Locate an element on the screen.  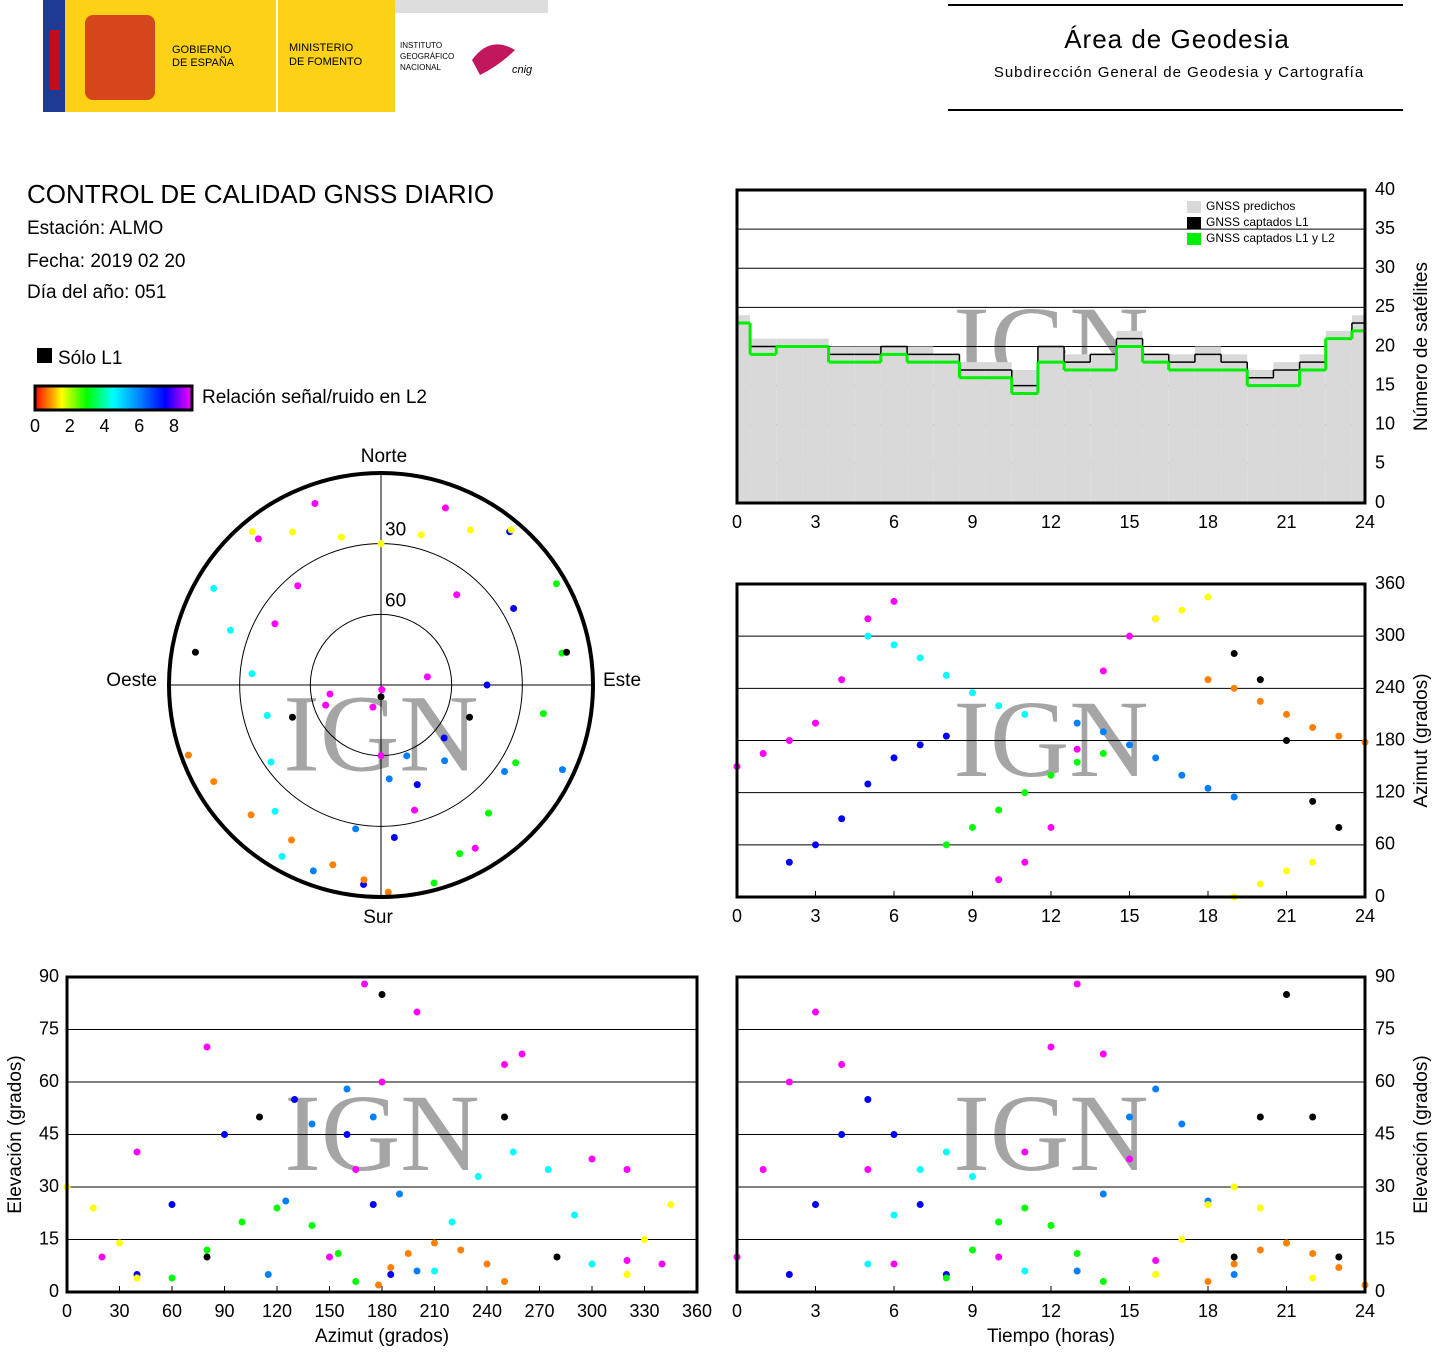
area-title: Área de Geodesia is located at coordinates (1177, 39).